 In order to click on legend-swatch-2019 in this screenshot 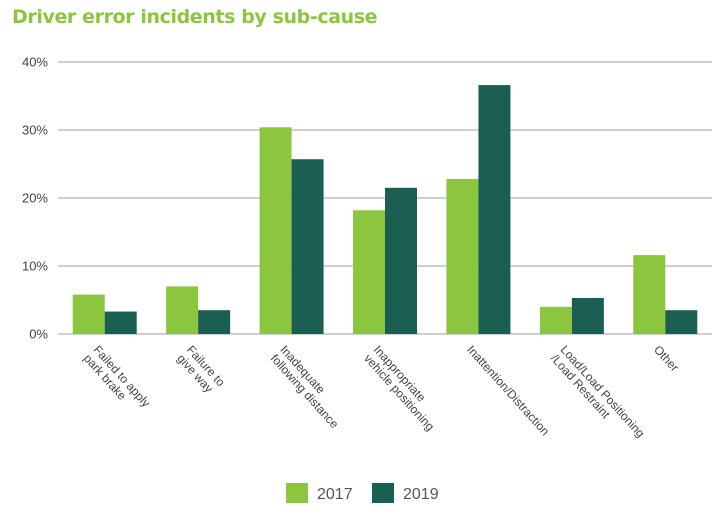, I will do `click(383, 493)`.